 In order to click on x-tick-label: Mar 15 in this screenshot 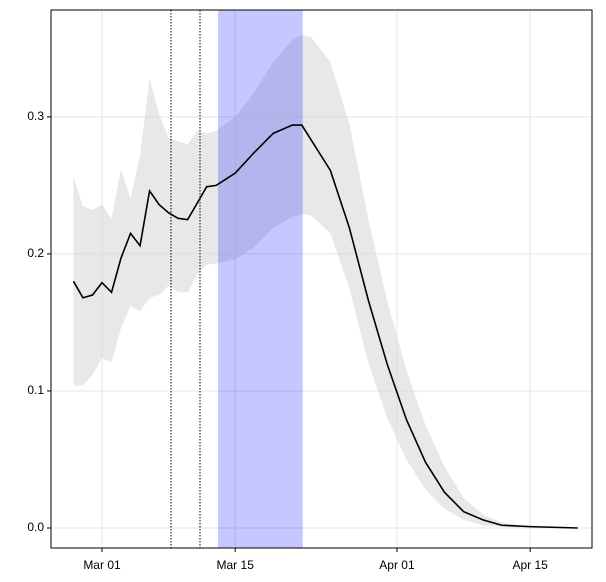, I will do `click(236, 565)`.